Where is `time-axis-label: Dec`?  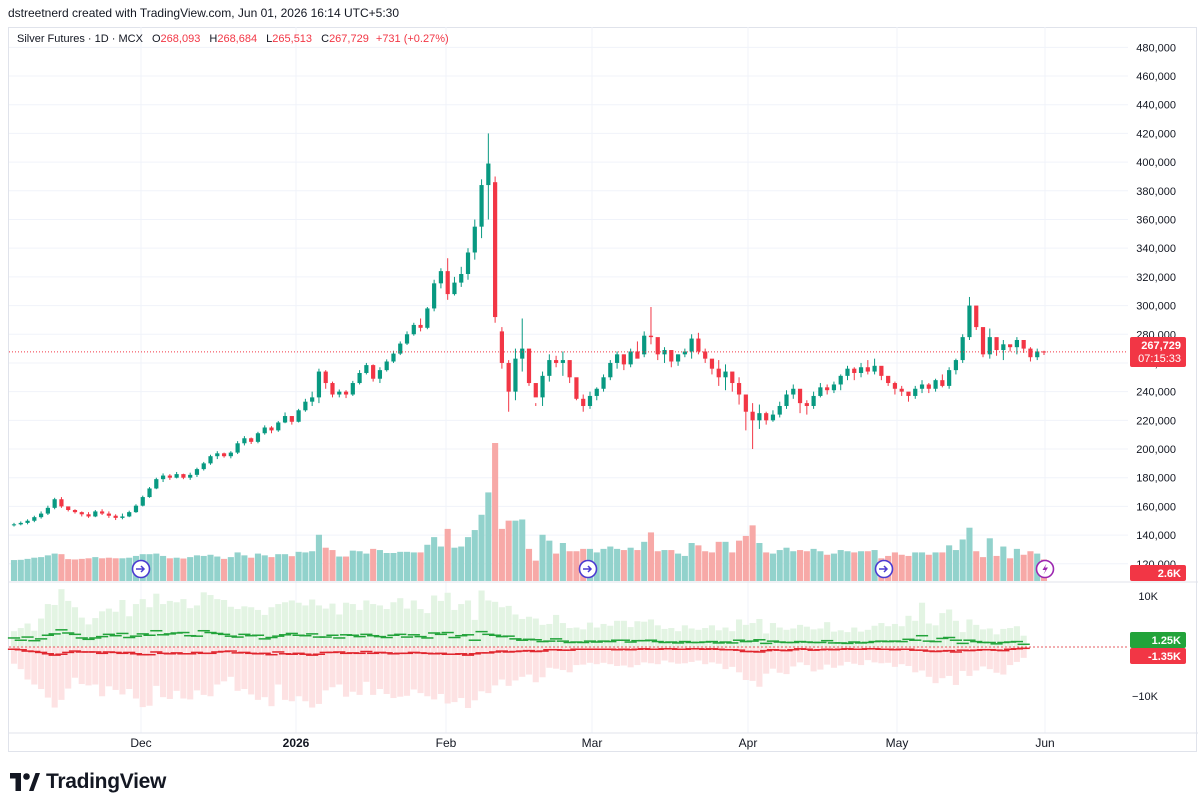 time-axis-label: Dec is located at coordinates (140, 743).